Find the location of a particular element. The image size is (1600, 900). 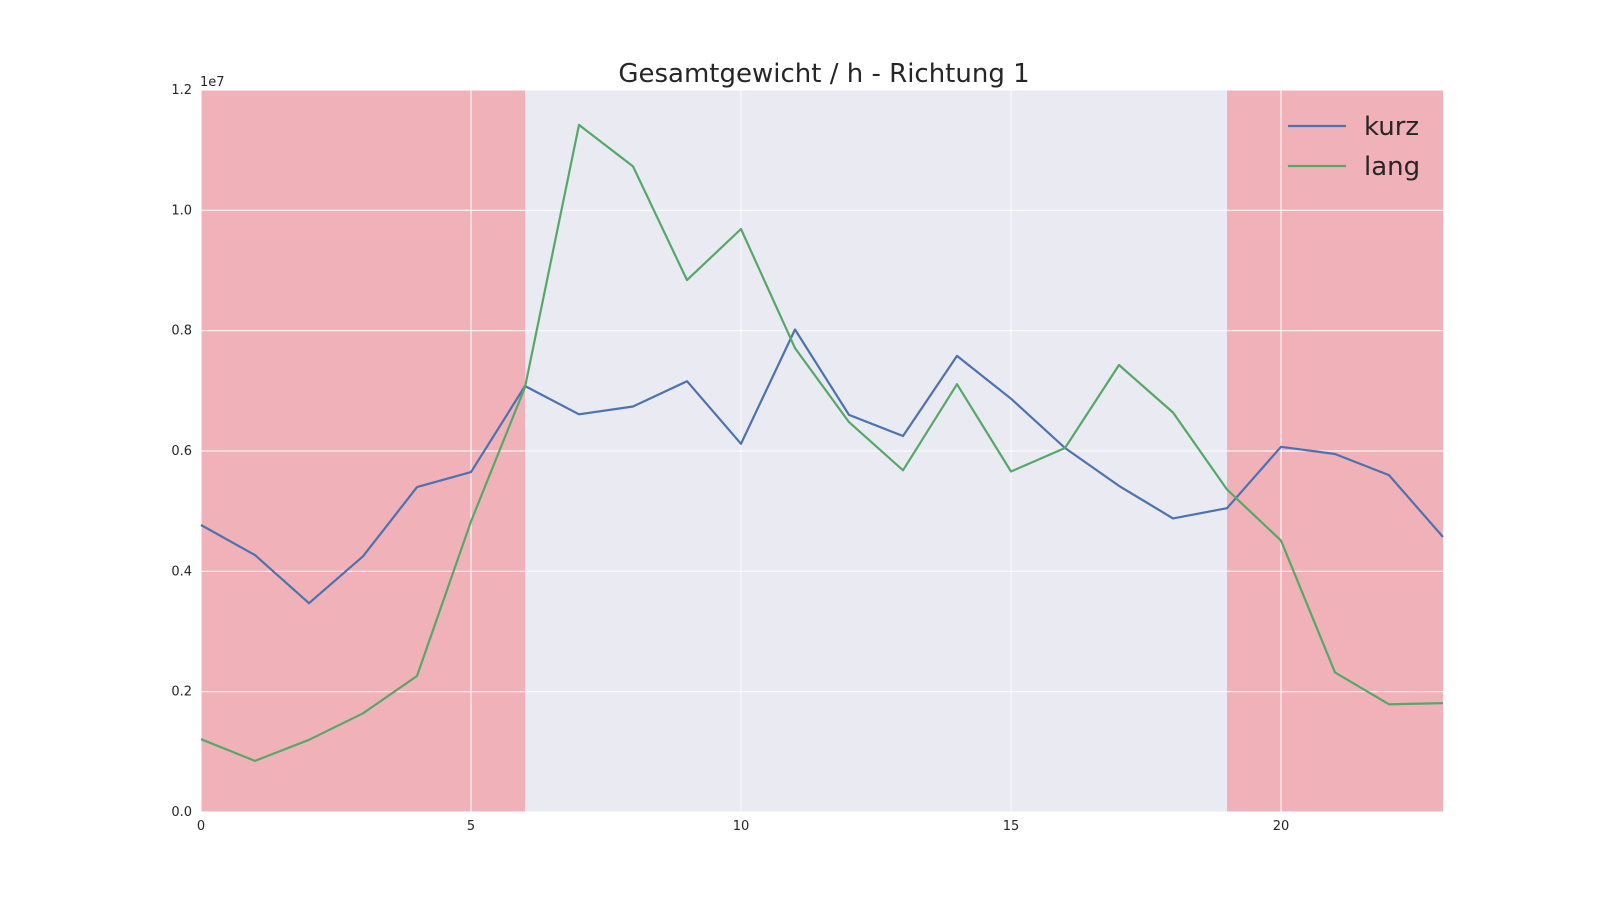

y-tick-label-1: 0.2 is located at coordinates (181, 692).